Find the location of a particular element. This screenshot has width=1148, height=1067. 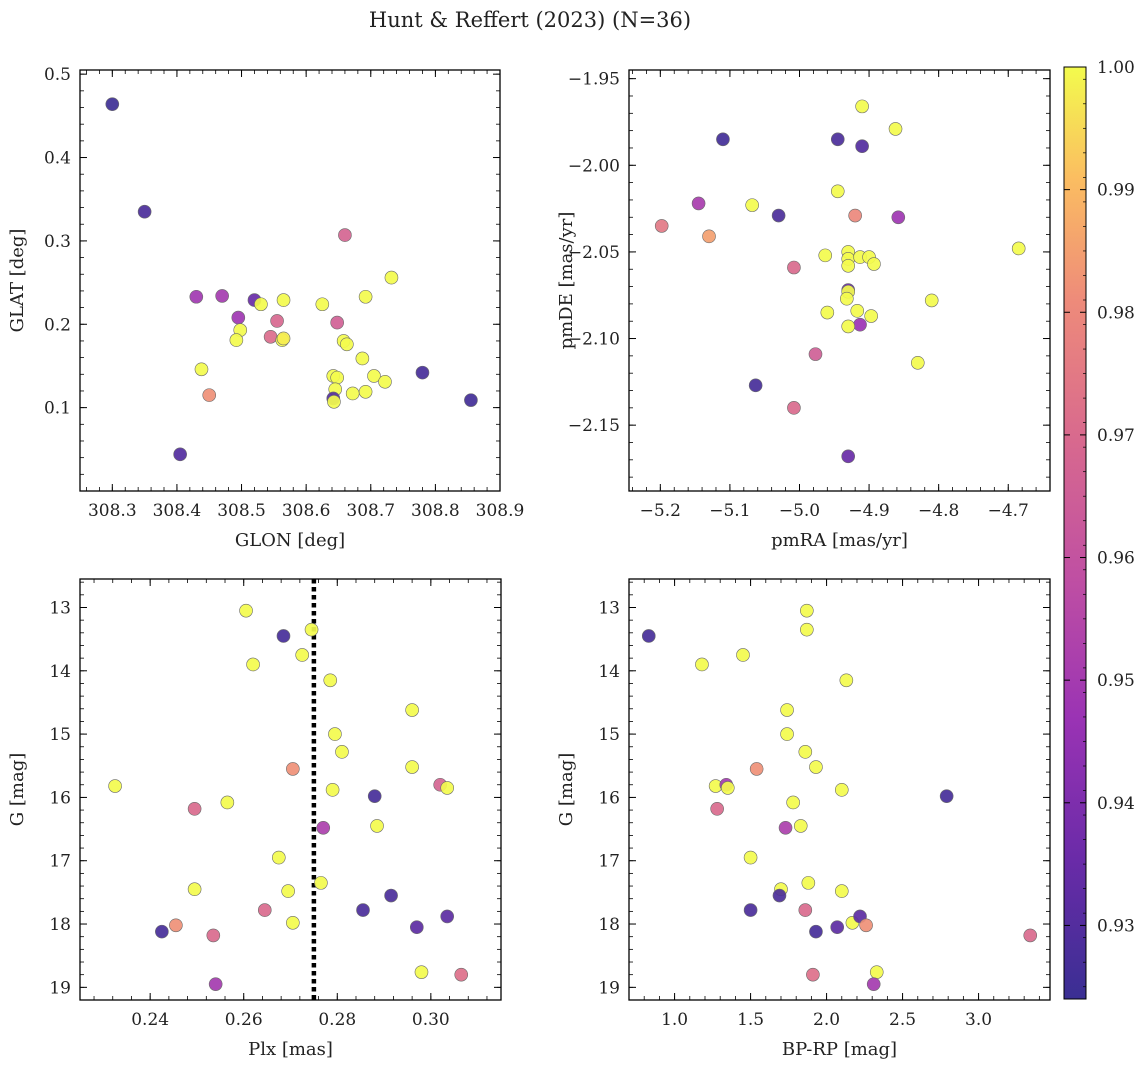

x-tick-label: 1.0 is located at coordinates (674, 1020).